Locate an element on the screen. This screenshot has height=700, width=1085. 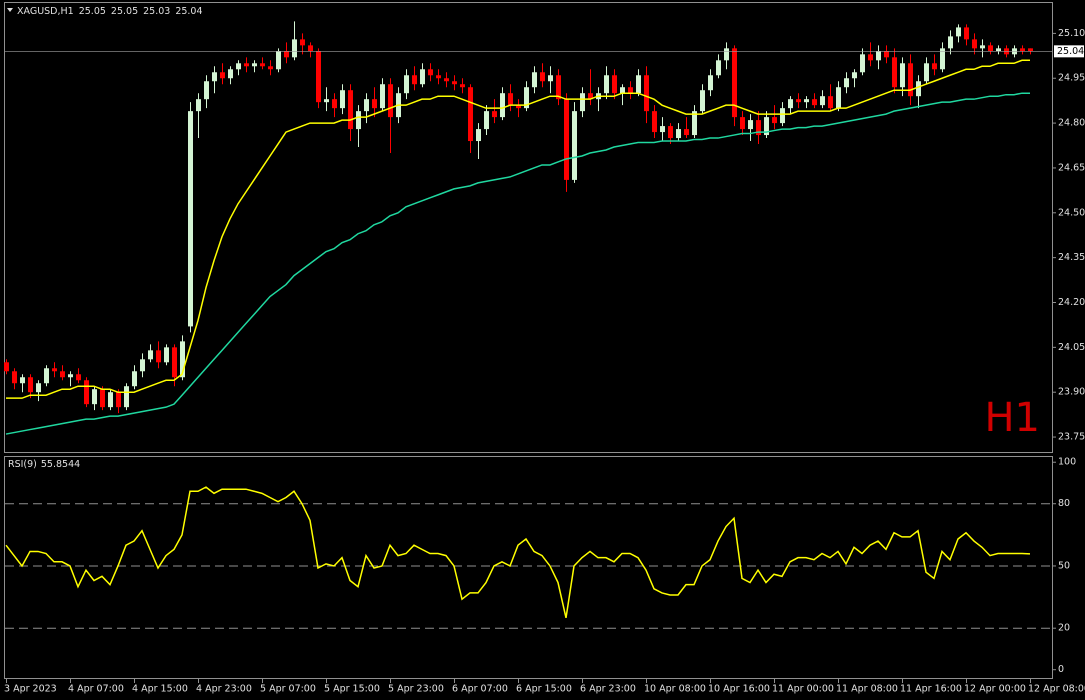
y-tick-label: 24.80 is located at coordinates (1071, 123).